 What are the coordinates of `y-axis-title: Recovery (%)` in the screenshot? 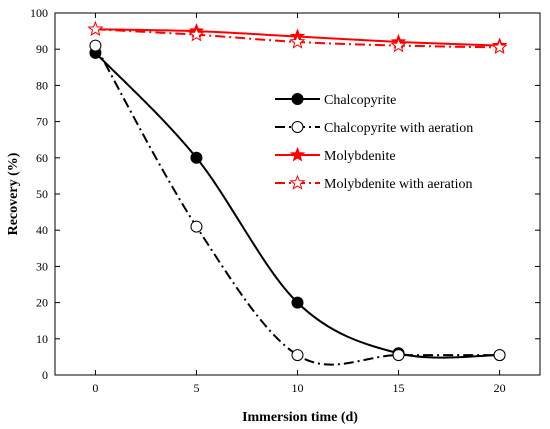 It's located at (13, 193).